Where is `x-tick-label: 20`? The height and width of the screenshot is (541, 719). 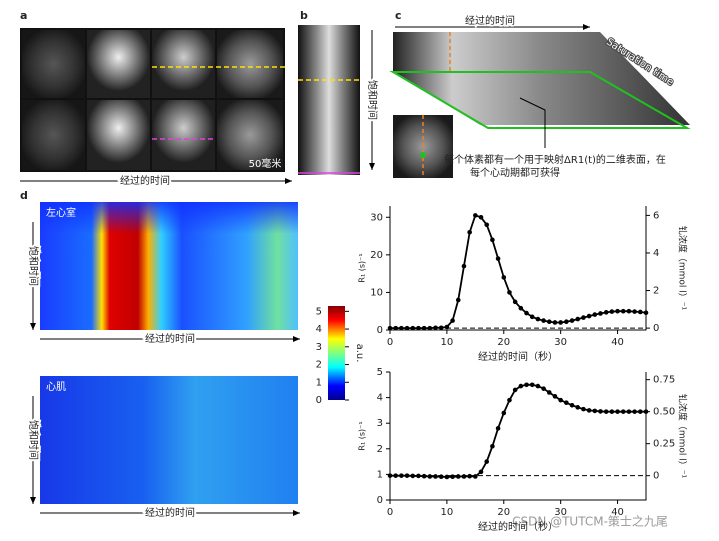 x-tick-label: 20 is located at coordinates (503, 512).